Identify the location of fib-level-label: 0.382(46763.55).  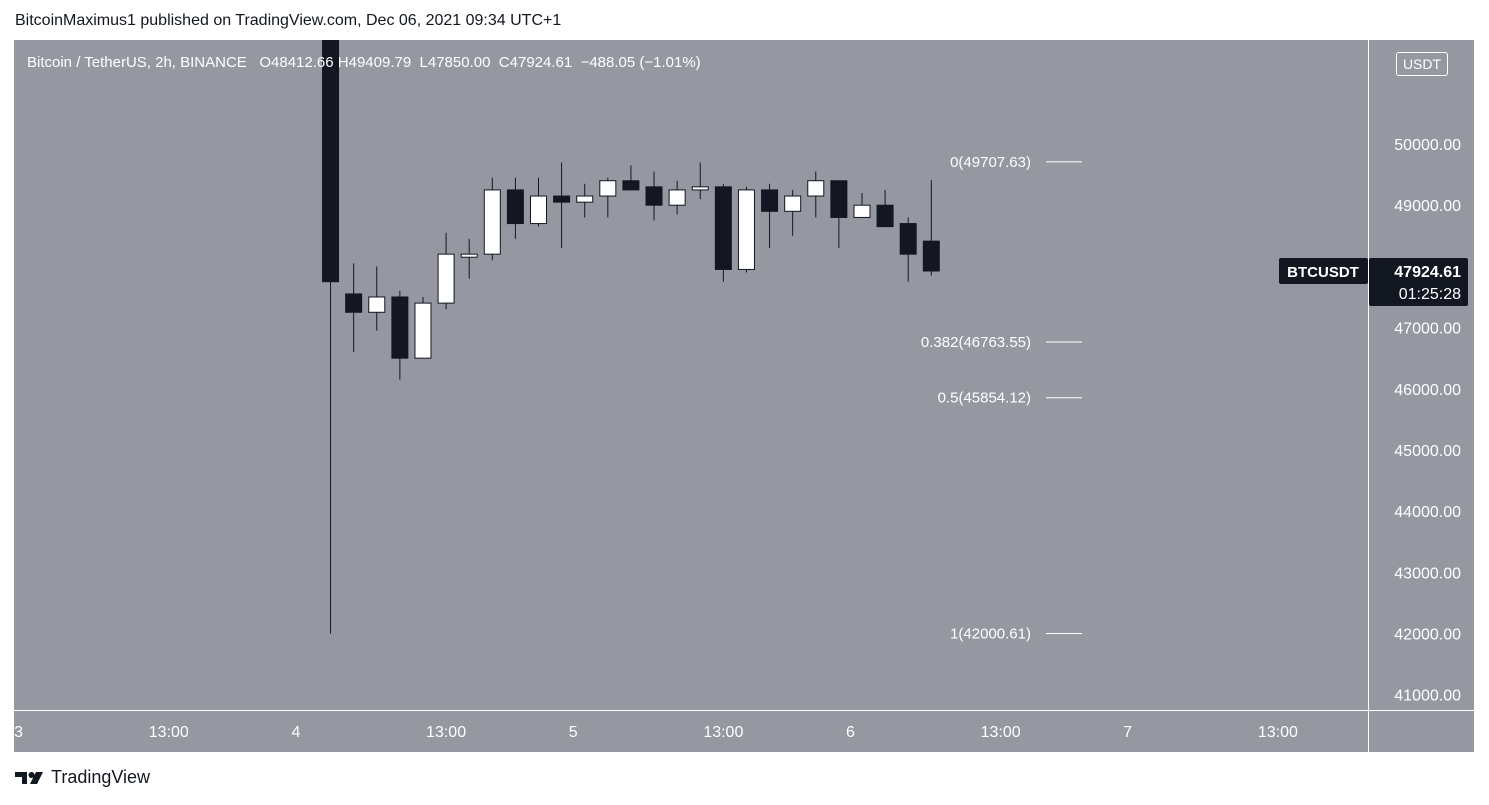
(976, 342).